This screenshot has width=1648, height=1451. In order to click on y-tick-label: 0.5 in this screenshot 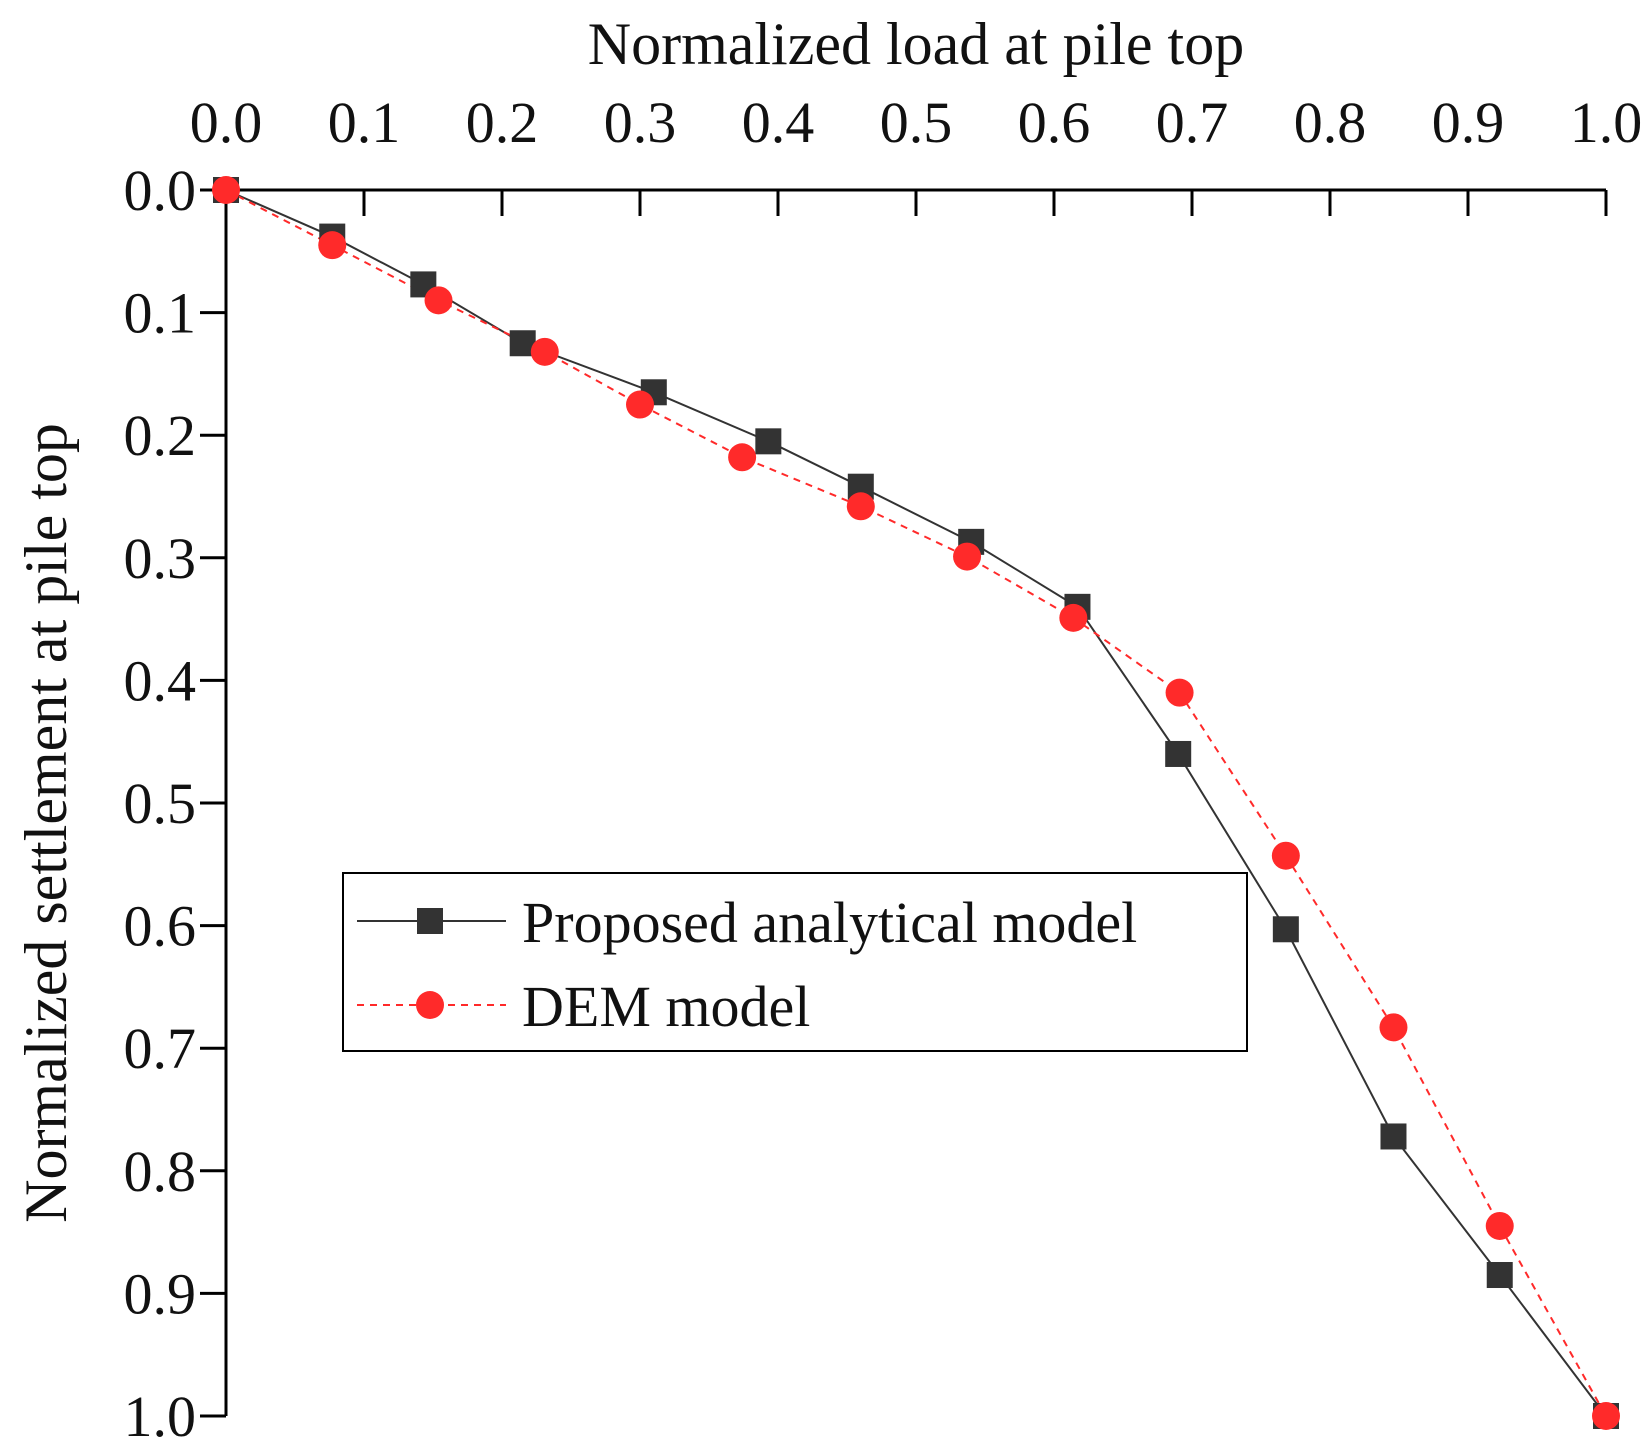, I will do `click(160, 803)`.